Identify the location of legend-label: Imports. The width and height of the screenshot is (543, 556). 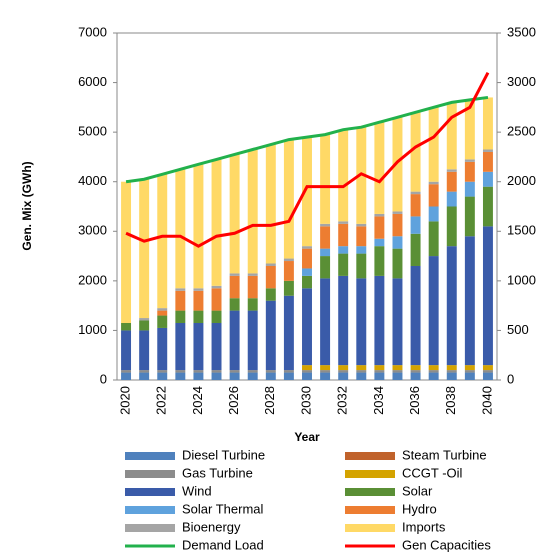
(424, 526).